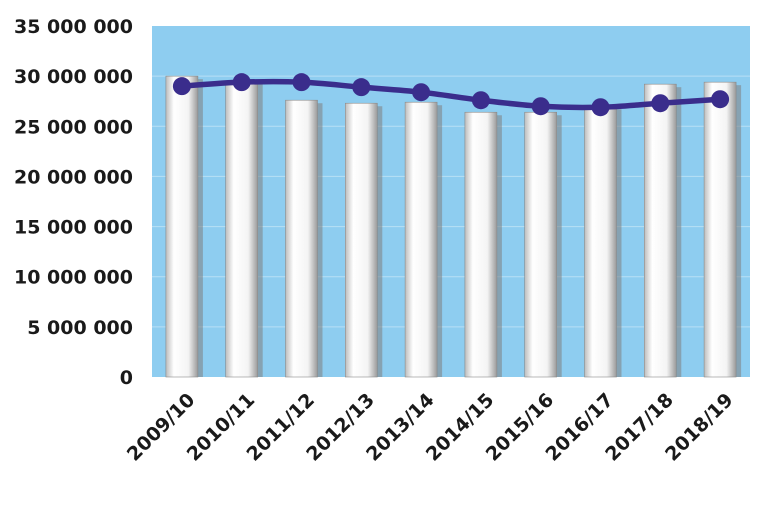 Image resolution: width=765 pixels, height=506 pixels. What do you see at coordinates (73, 278) in the screenshot?
I see `y-tick-label: 10 000 000` at bounding box center [73, 278].